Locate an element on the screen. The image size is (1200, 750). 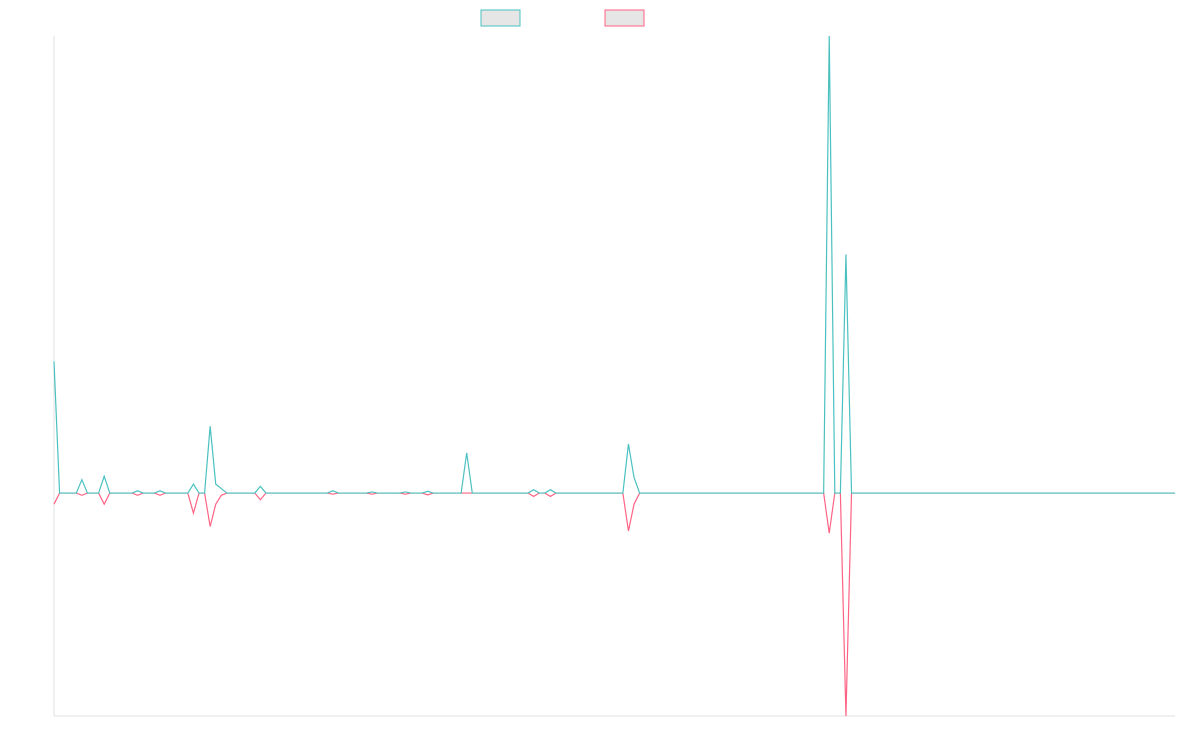
legend-swatch-series-a is located at coordinates (500, 18).